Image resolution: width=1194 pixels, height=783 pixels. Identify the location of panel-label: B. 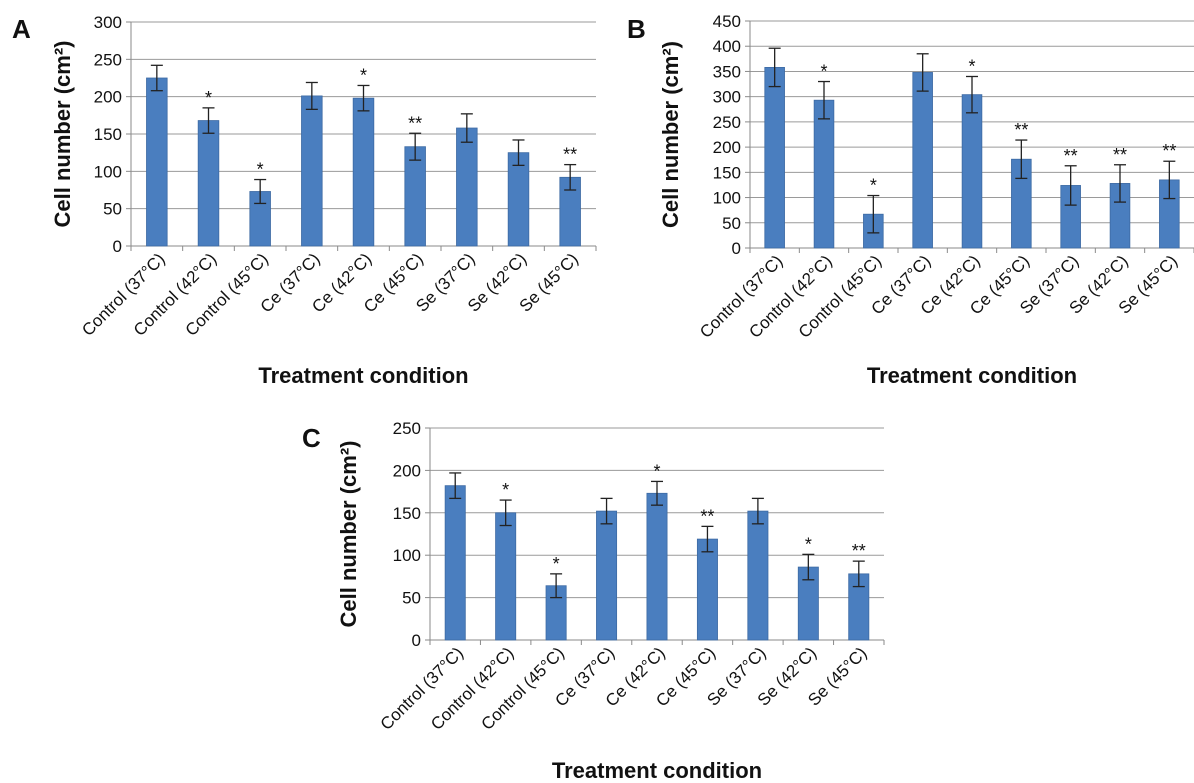
(636, 29).